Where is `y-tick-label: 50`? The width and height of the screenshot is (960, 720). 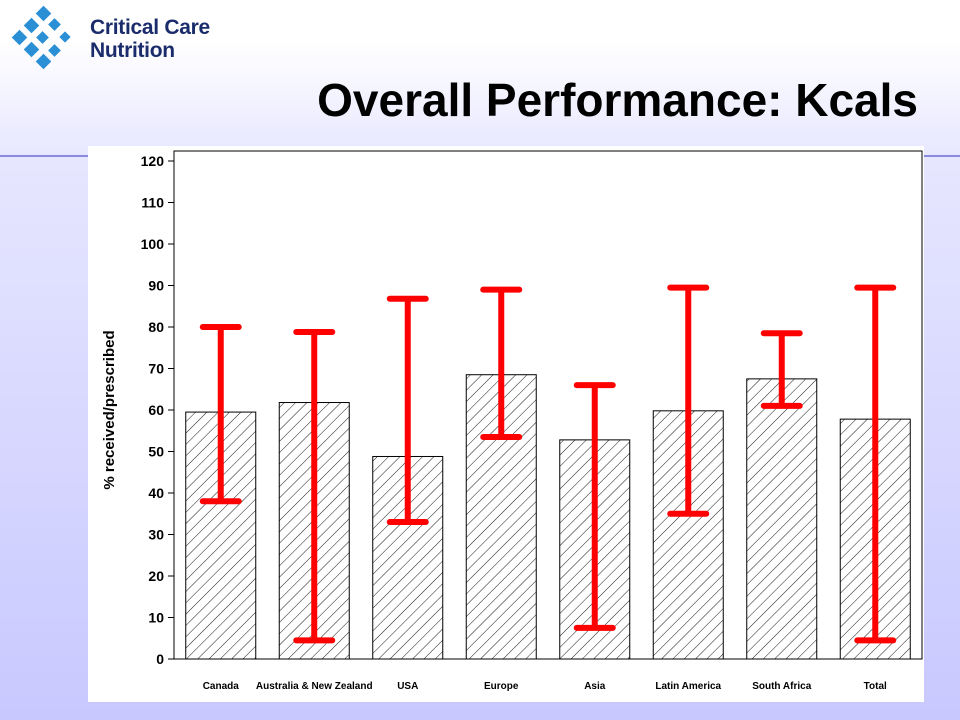
y-tick-label: 50 is located at coordinates (156, 452).